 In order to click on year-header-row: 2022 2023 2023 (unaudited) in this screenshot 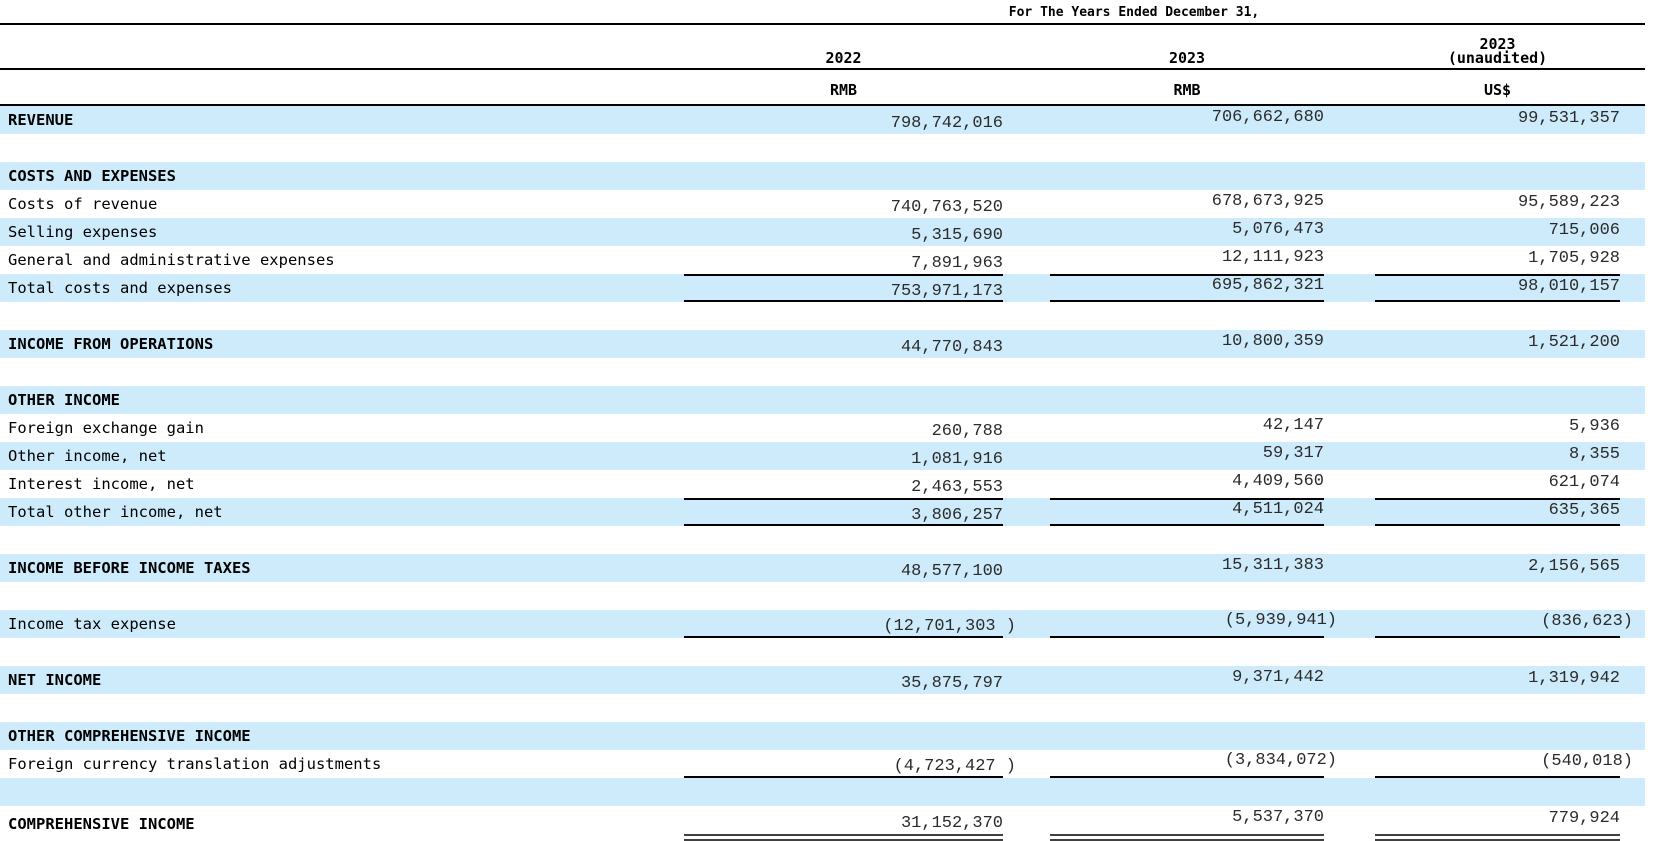, I will do `click(822, 46)`.